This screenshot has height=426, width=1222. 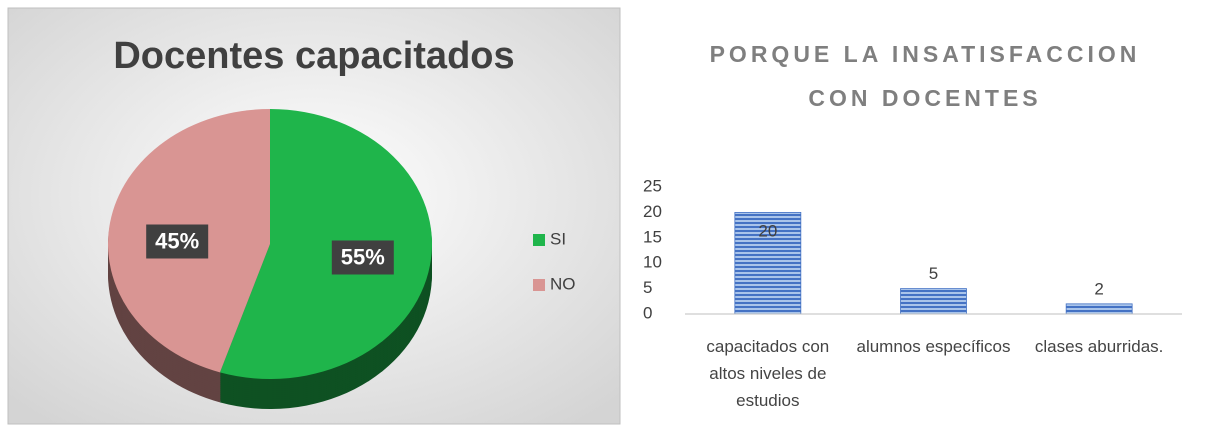 I want to click on y-tick-label: 0, so click(x=647, y=312).